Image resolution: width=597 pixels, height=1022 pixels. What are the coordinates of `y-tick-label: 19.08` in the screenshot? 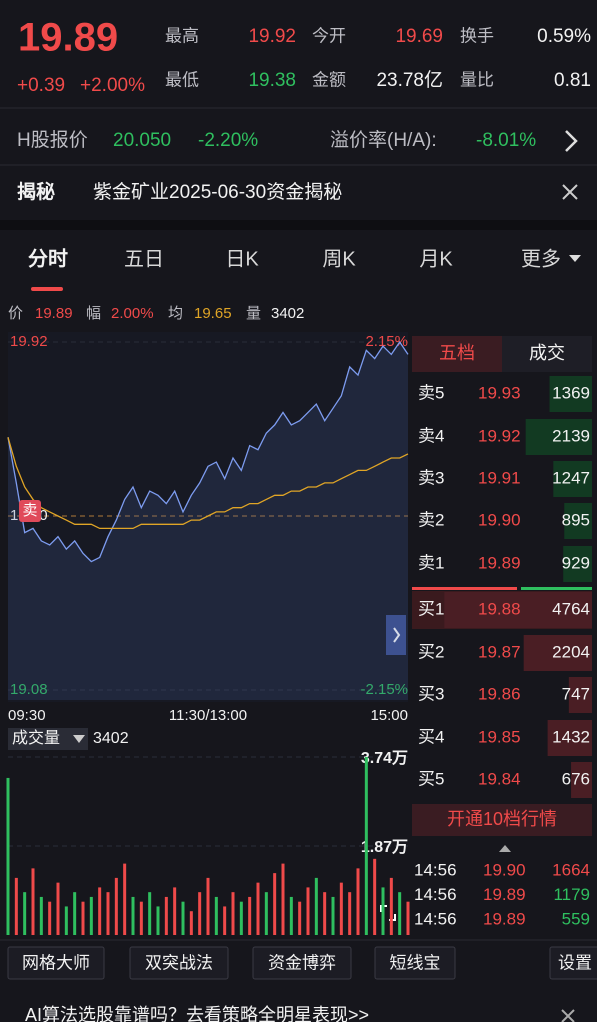 It's located at (29, 689).